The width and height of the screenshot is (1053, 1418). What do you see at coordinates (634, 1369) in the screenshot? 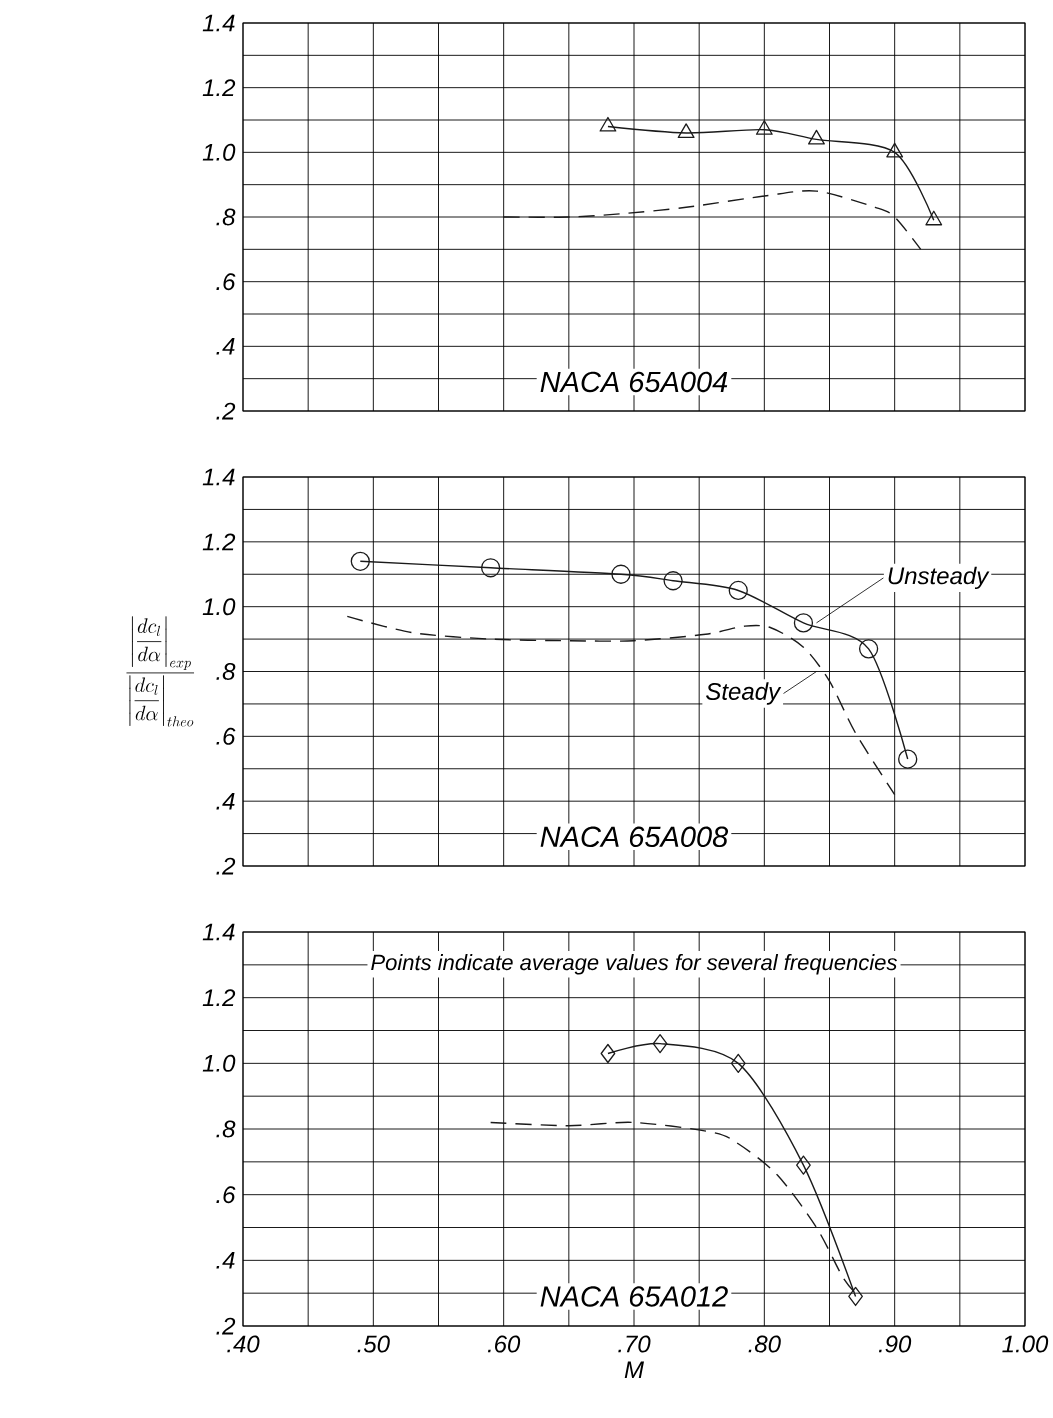
I see `x-axis-title: M` at bounding box center [634, 1369].